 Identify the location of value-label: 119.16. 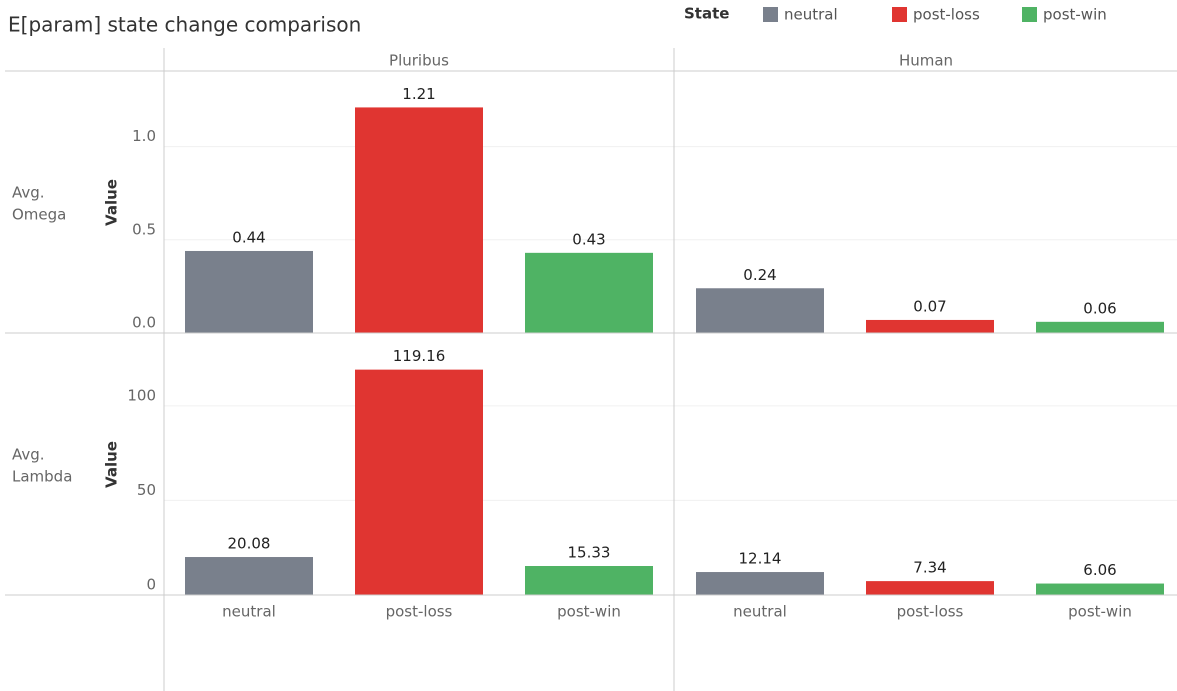
(419, 356).